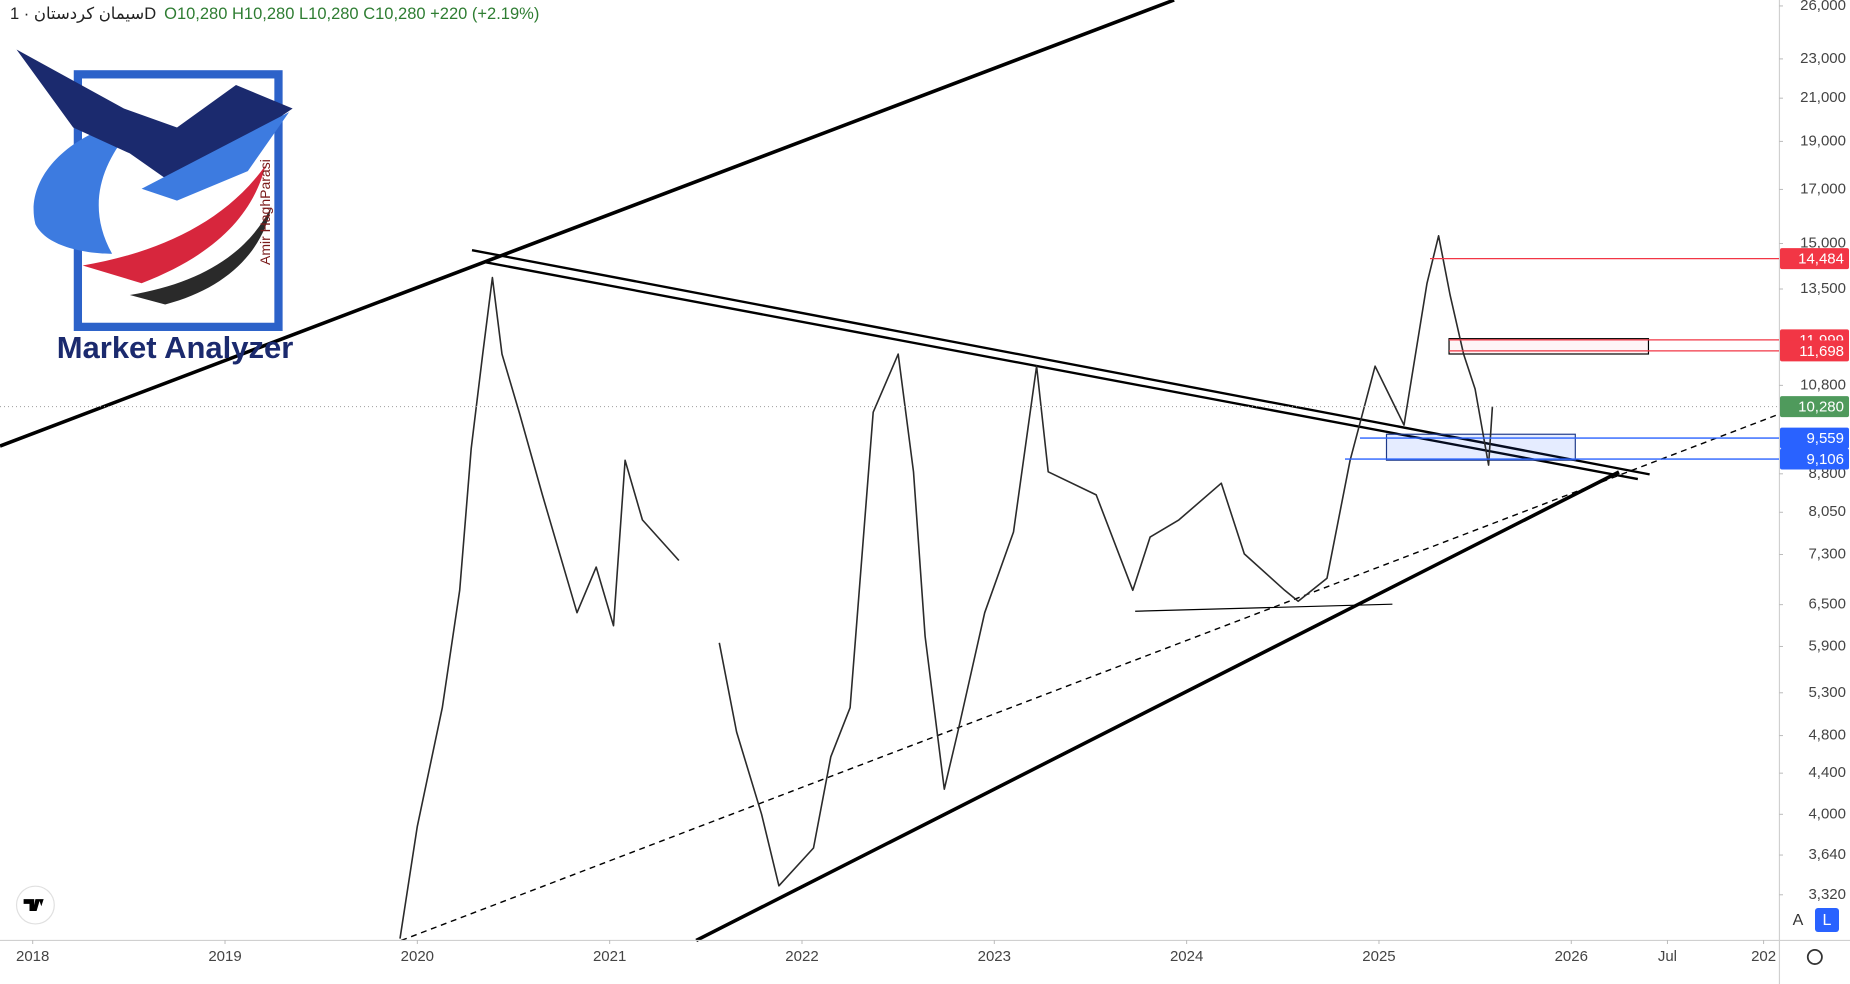  Describe the element at coordinates (1823, 242) in the screenshot. I see `y-tick-label: 15,000` at that location.